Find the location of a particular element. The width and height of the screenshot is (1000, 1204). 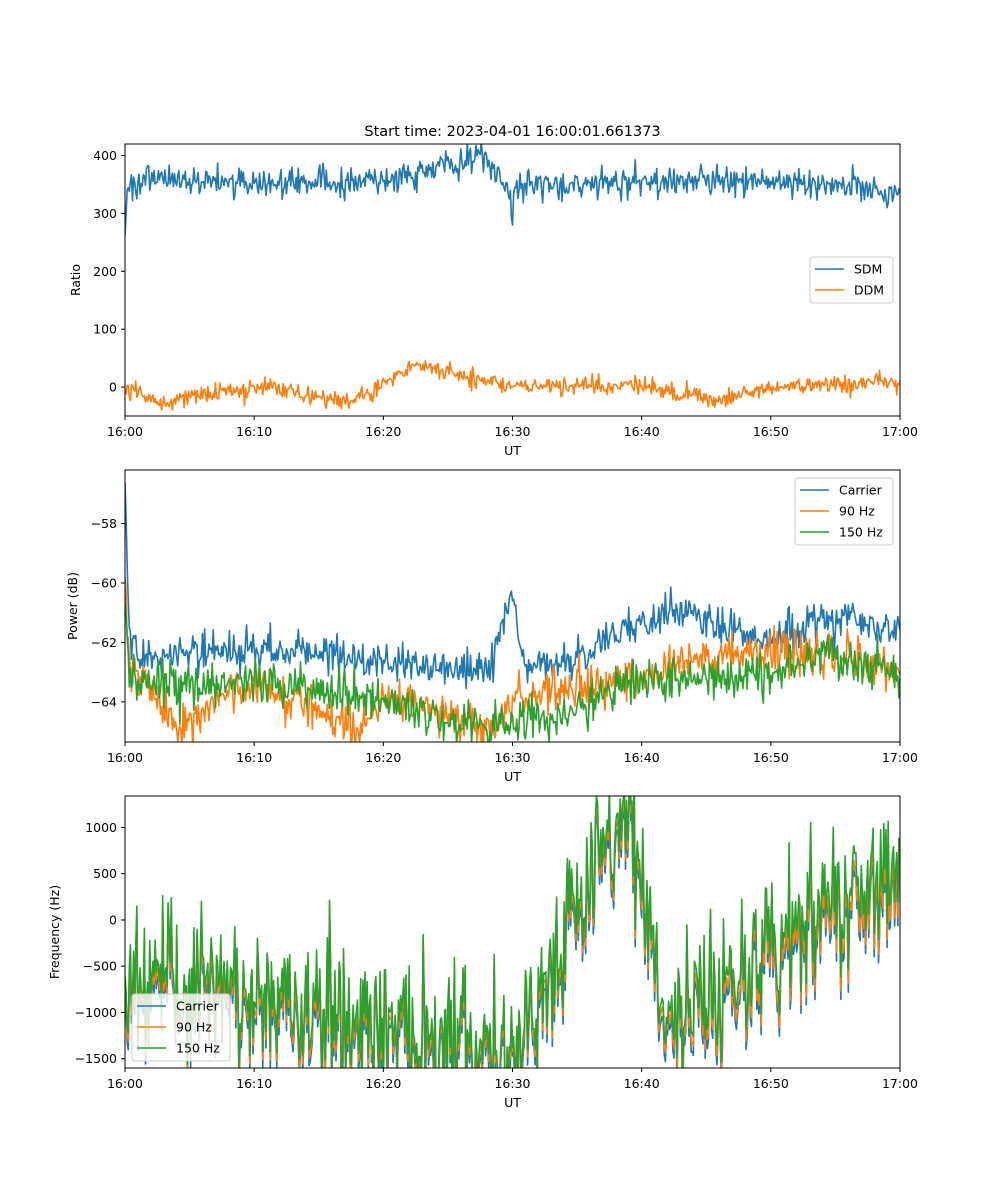

series-line-carrier is located at coordinates (512, 585).